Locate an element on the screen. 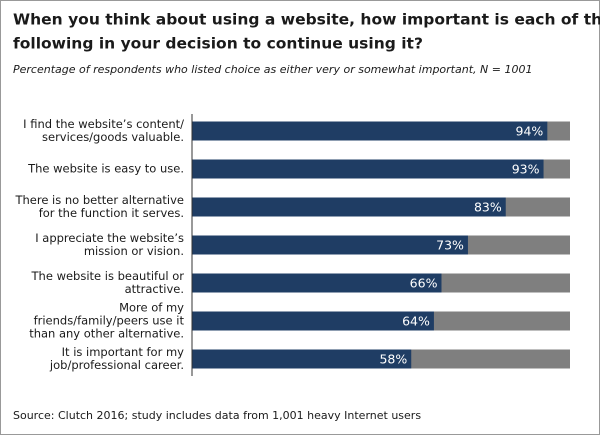  value-label: 58% is located at coordinates (393, 359).